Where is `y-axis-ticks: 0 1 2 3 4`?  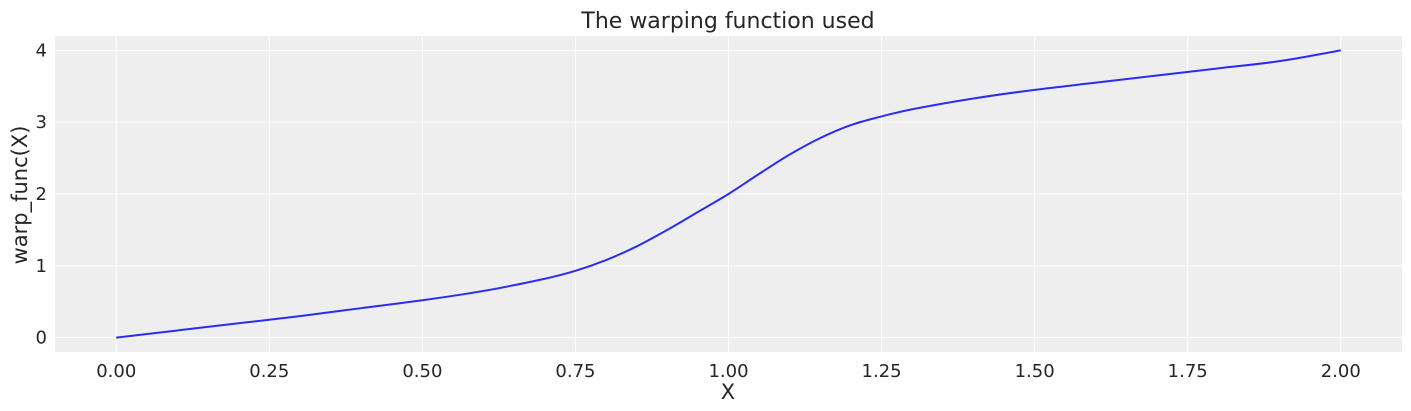
y-axis-ticks: 0 1 2 3 4 is located at coordinates (41, 194).